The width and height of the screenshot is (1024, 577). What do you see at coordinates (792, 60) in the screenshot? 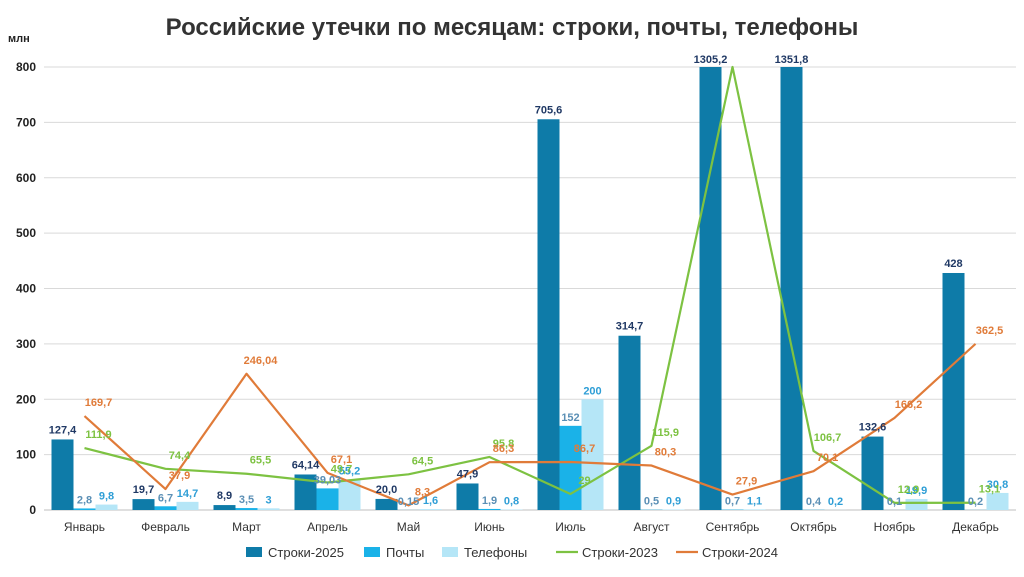
I see `bar-data-label: 1351,8` at bounding box center [792, 60].